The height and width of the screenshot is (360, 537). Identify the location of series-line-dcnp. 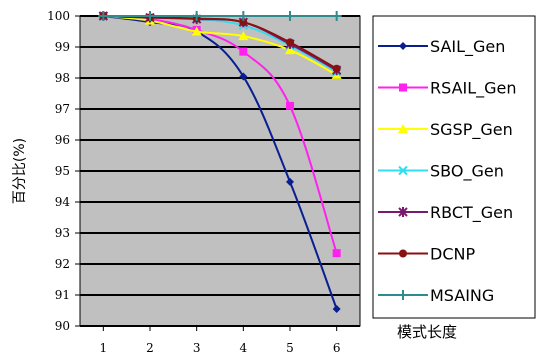
(220, 42).